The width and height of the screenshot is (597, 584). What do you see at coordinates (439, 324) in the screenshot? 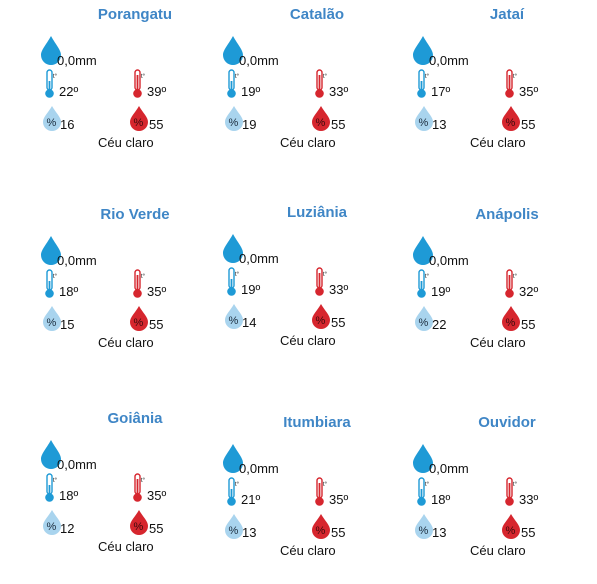
I see `humidity-min-value: 22` at bounding box center [439, 324].